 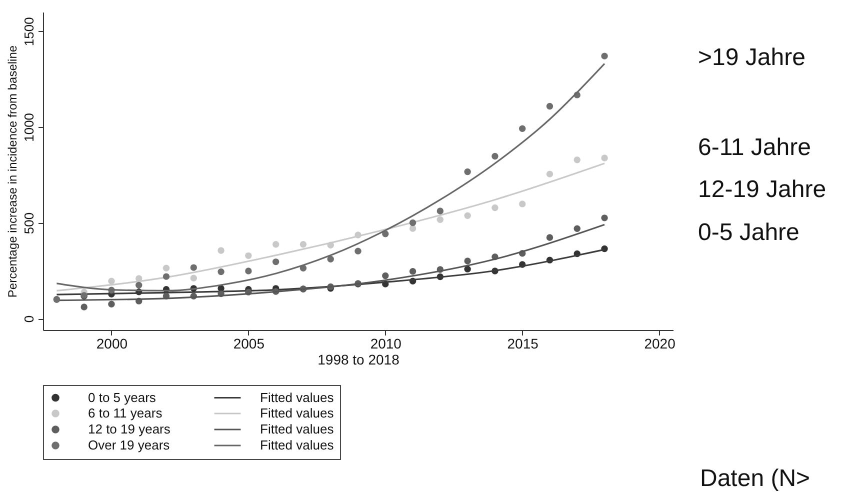 What do you see at coordinates (749, 233) in the screenshot?
I see `text: 0-5 Jahre` at bounding box center [749, 233].